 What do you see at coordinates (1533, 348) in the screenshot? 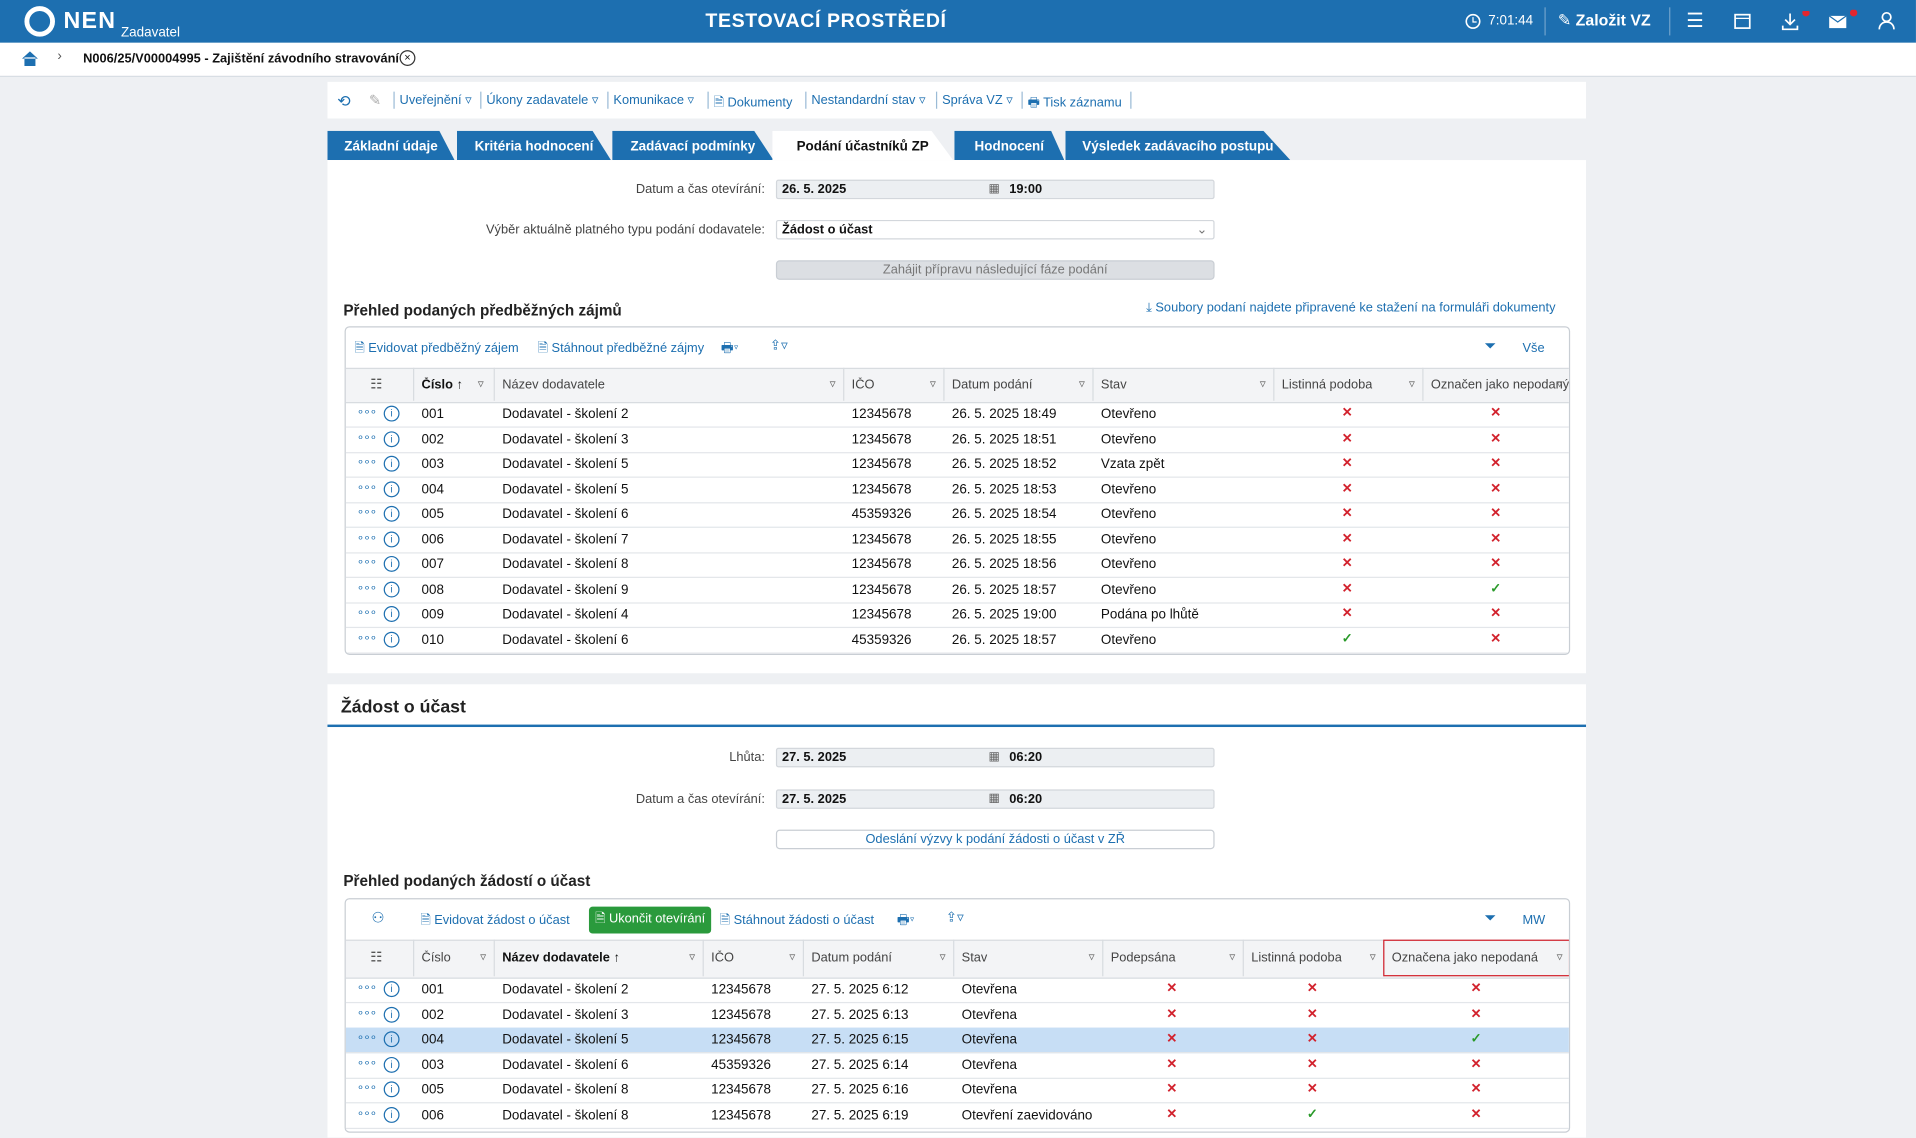
I see `filter-select: Vše` at bounding box center [1533, 348].